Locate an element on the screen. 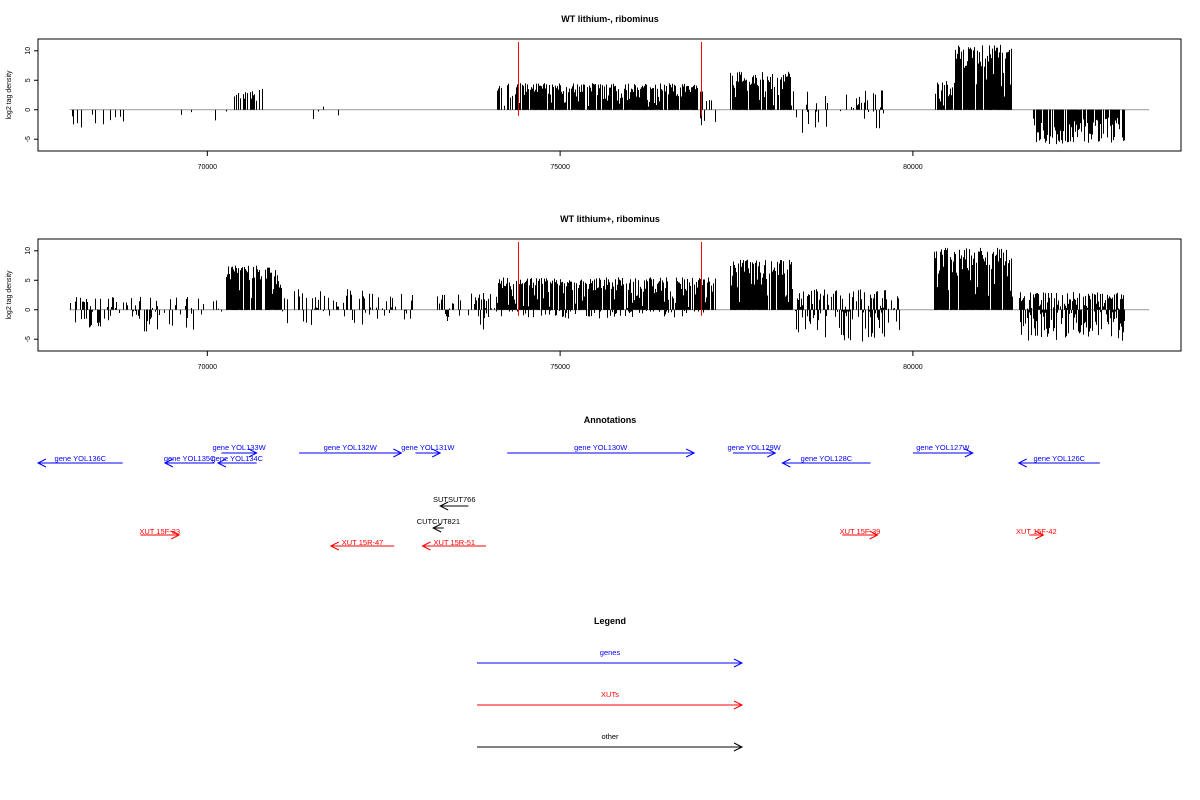  legend-item: other is located at coordinates (610, 742).